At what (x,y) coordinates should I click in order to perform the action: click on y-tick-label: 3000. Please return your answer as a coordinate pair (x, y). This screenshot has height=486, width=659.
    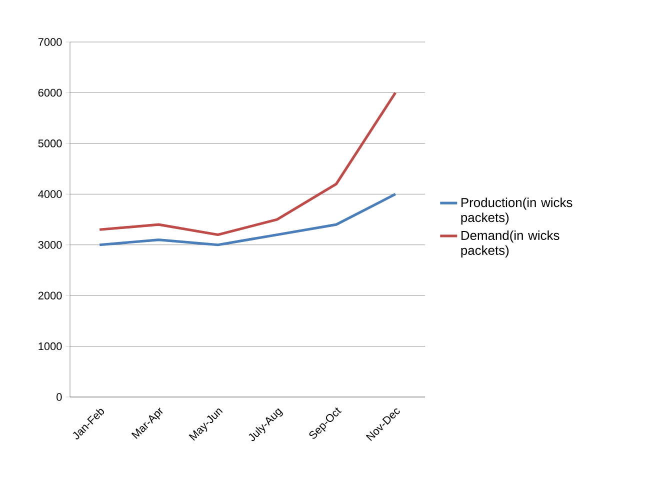
    Looking at the image, I should click on (50, 244).